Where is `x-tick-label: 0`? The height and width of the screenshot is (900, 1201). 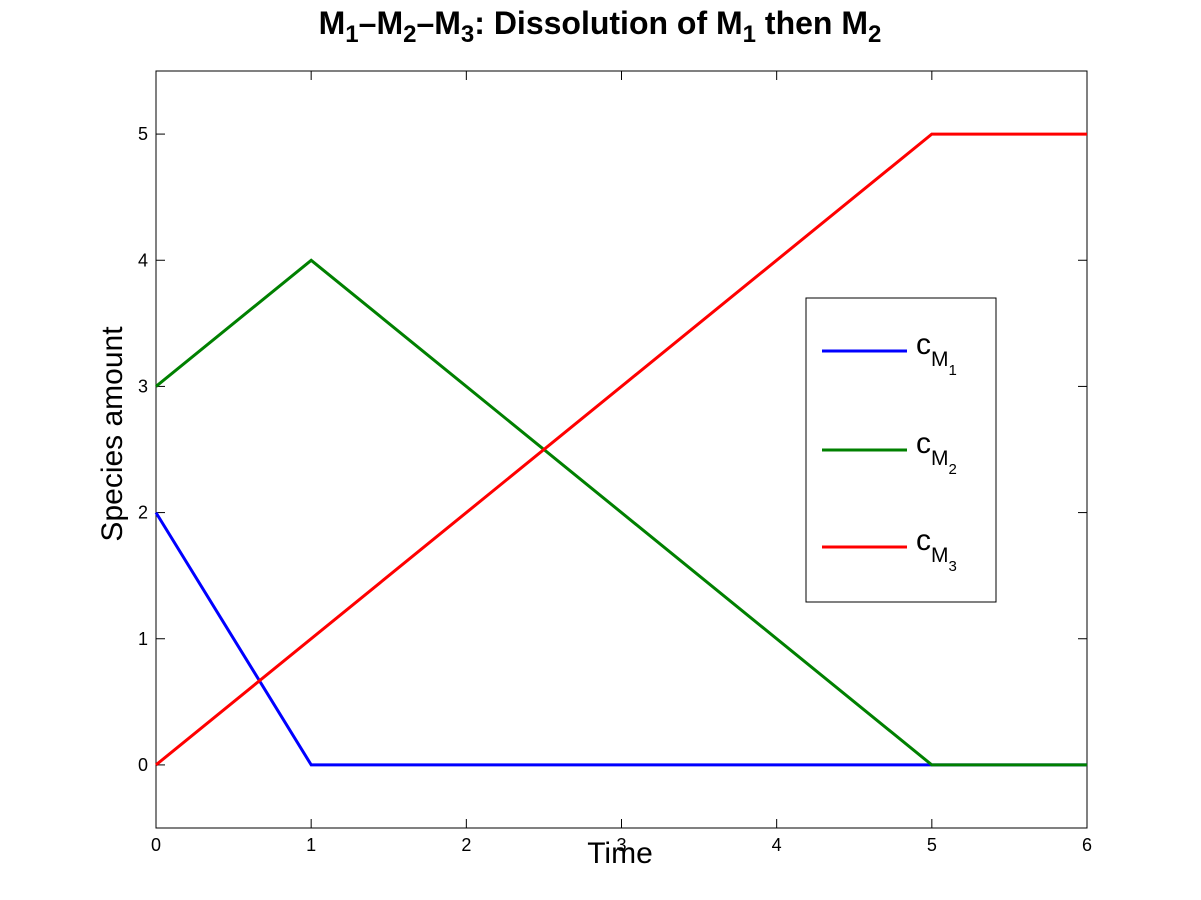 x-tick-label: 0 is located at coordinates (156, 845).